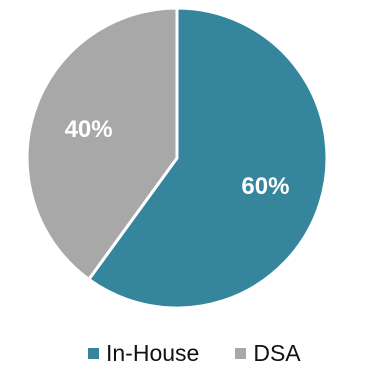 The image size is (366, 373). I want to click on data-label-dsa: 40%, so click(89, 129).